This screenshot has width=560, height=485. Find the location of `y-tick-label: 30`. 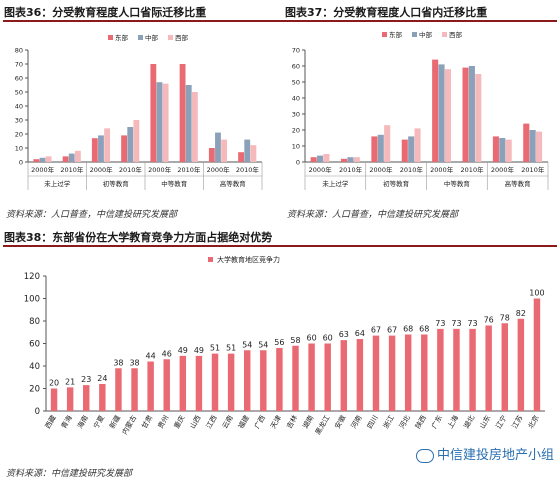

y-tick-label: 30 is located at coordinates (19, 121).